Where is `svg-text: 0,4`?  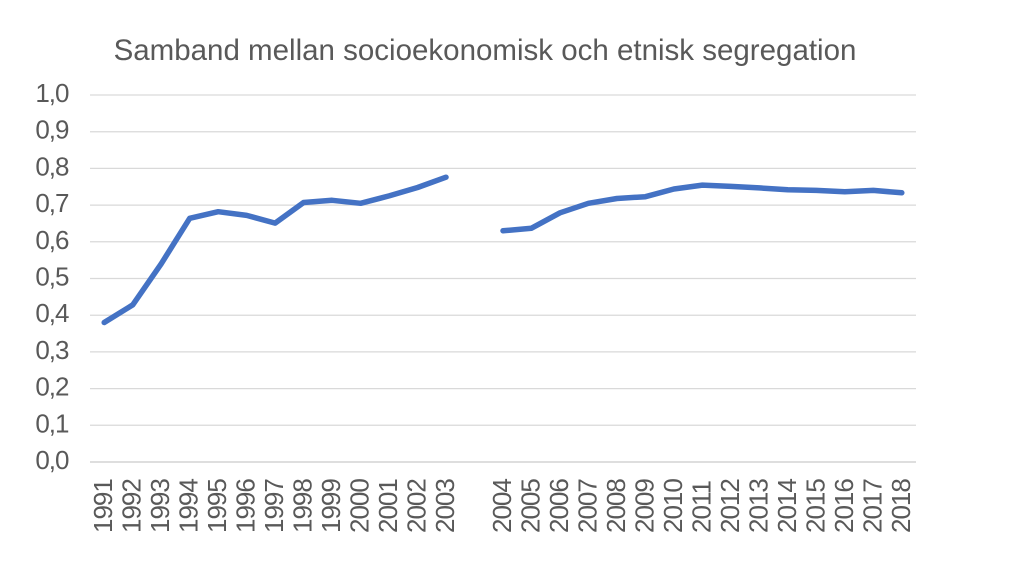 svg-text: 0,4 is located at coordinates (52, 313).